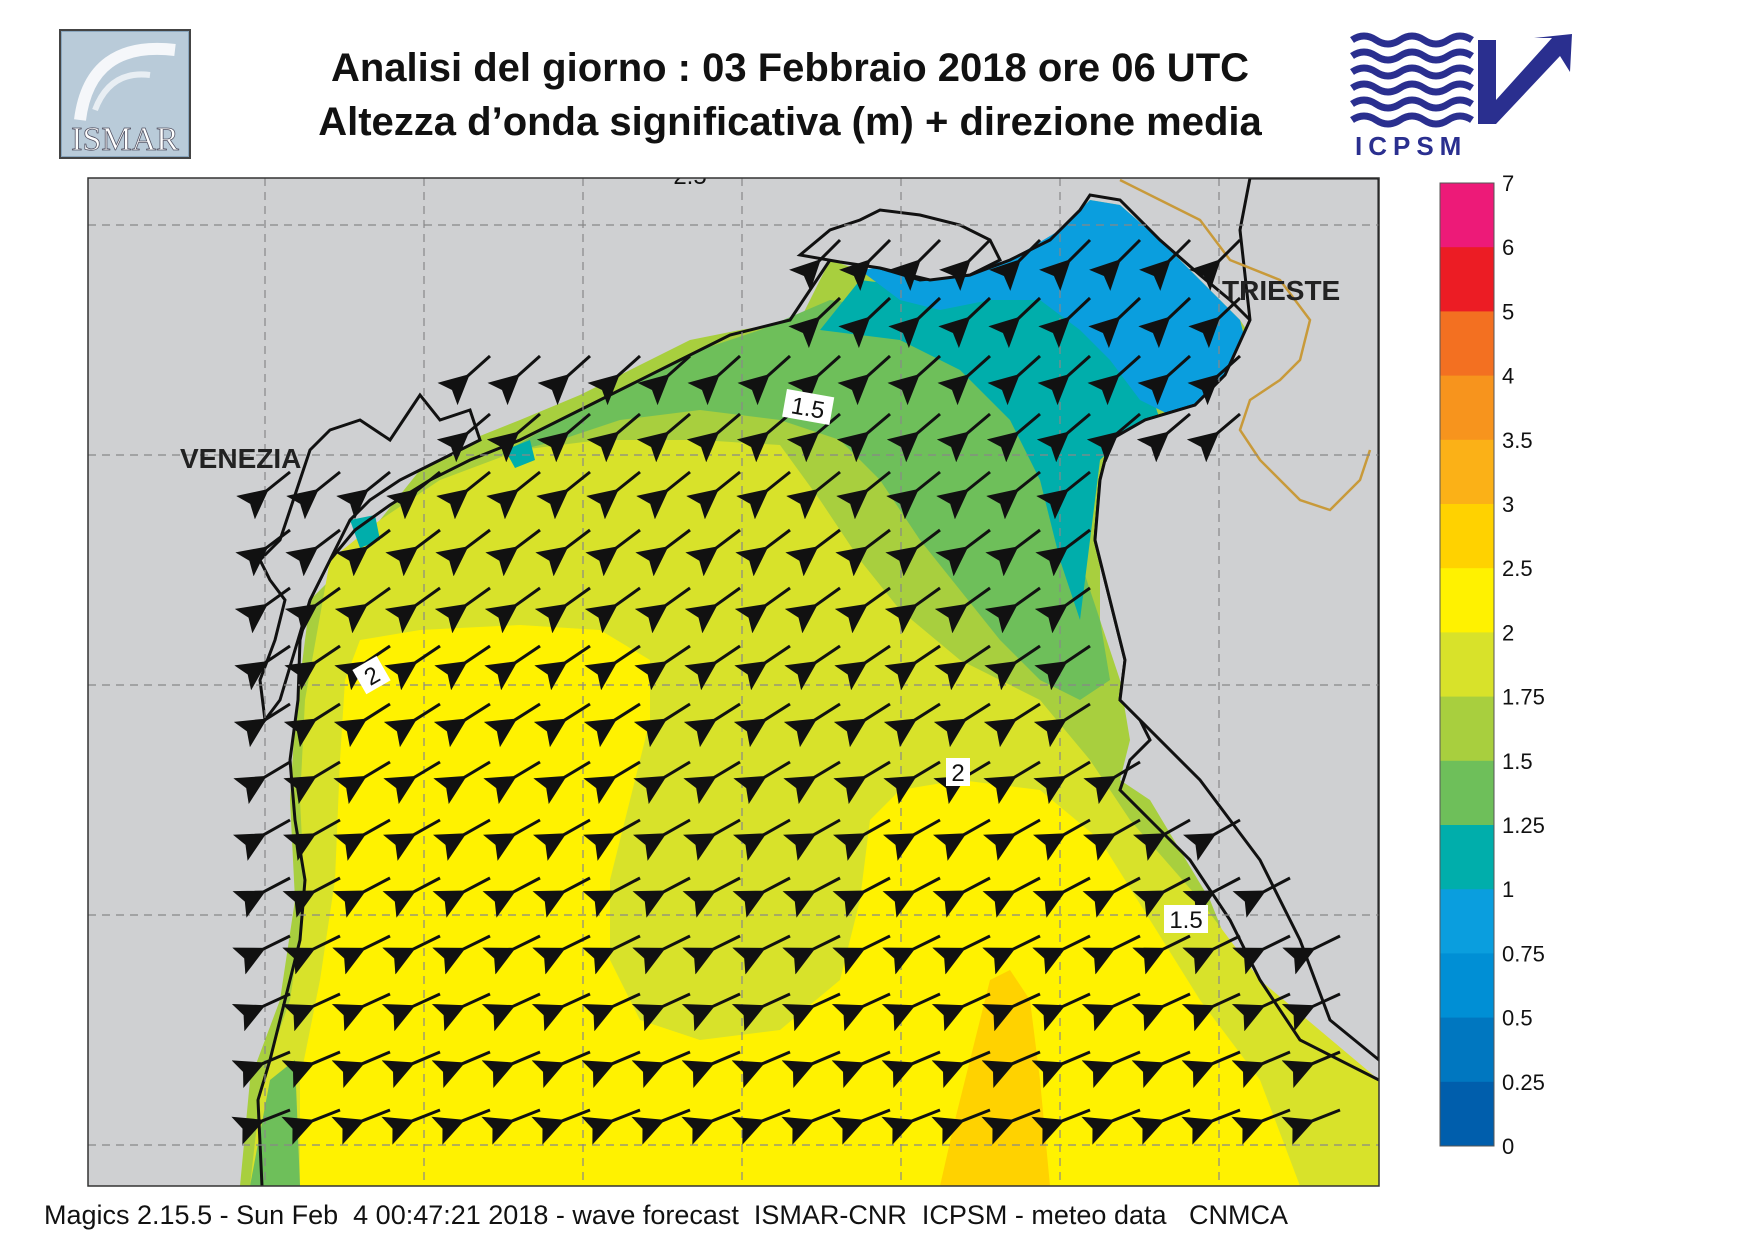 This screenshot has height=1242, width=1755. What do you see at coordinates (1508, 183) in the screenshot?
I see `colorbar-tick-label: 7` at bounding box center [1508, 183].